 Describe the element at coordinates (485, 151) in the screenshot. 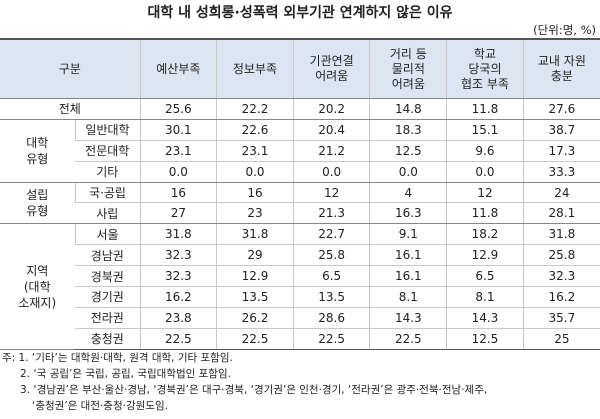

I see `cell: 9.6` at that location.